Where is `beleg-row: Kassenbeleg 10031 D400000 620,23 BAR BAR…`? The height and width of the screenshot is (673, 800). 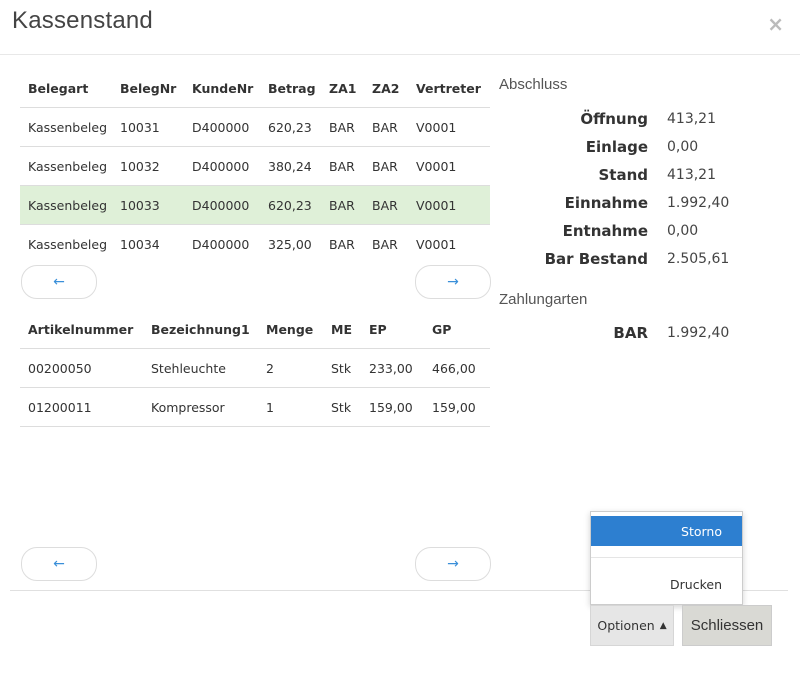 beleg-row: Kassenbeleg 10031 D400000 620,23 BAR BAR… is located at coordinates (255, 127).